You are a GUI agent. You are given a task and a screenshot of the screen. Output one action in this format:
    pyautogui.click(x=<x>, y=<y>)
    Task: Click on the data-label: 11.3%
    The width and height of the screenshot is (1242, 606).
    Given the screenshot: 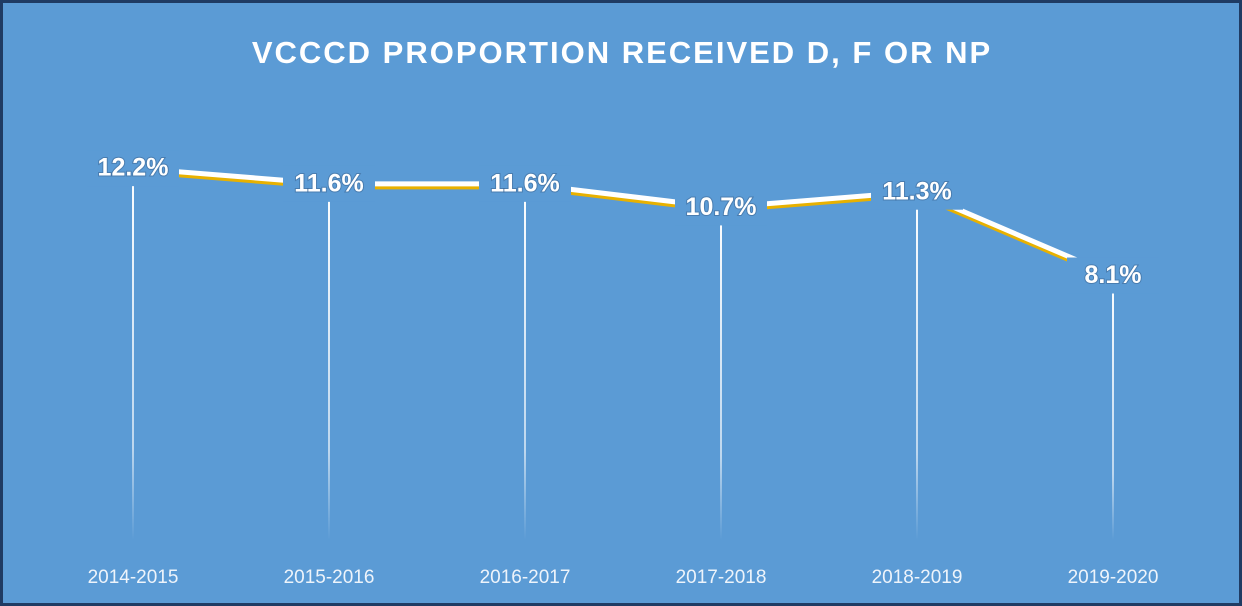 What is the action you would take?
    pyautogui.click(x=917, y=191)
    